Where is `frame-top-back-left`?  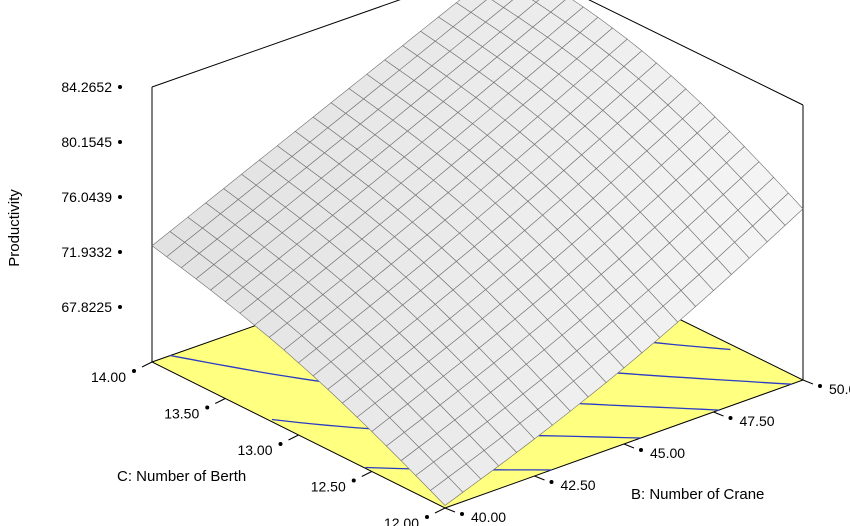 frame-top-back-left is located at coordinates (276, 44).